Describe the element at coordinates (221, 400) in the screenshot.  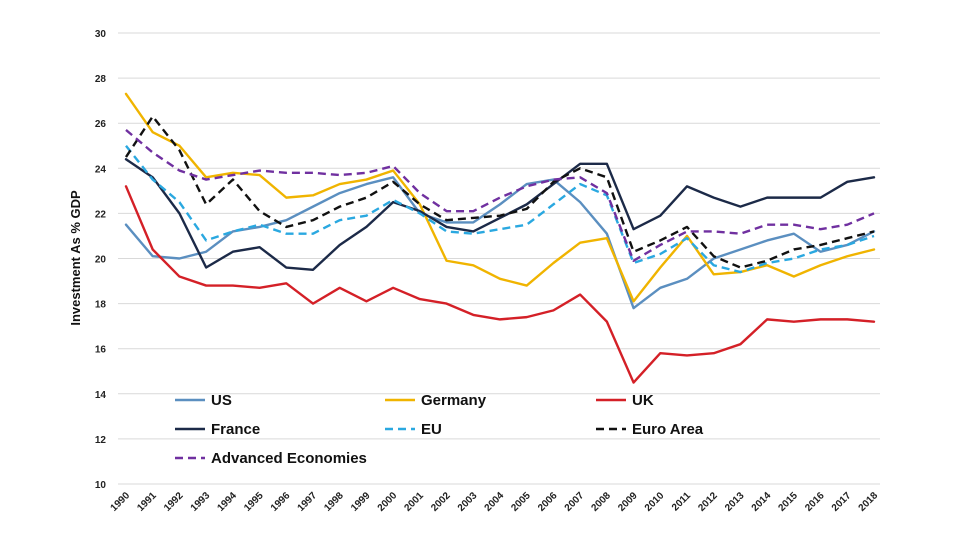
I see `legend-label-us: US` at that location.